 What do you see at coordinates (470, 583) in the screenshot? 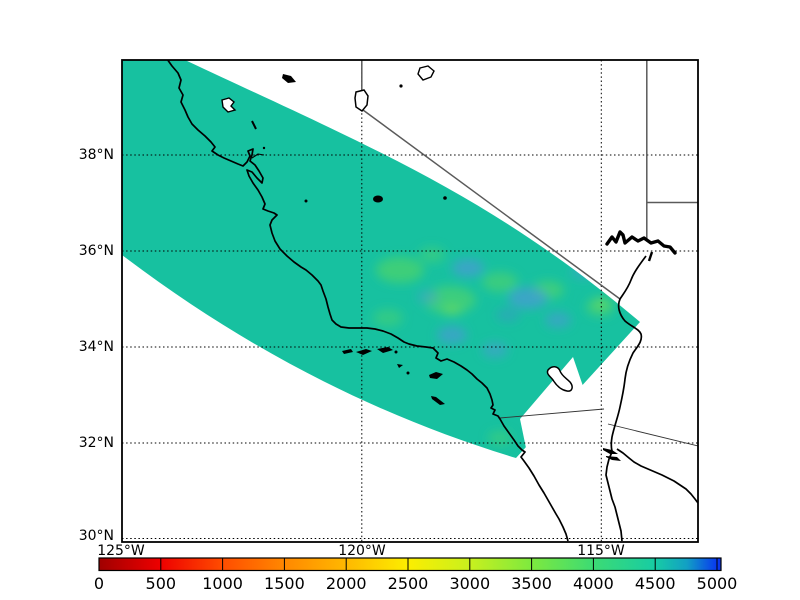
I see `cb-tick-3000: 3000` at bounding box center [470, 583].